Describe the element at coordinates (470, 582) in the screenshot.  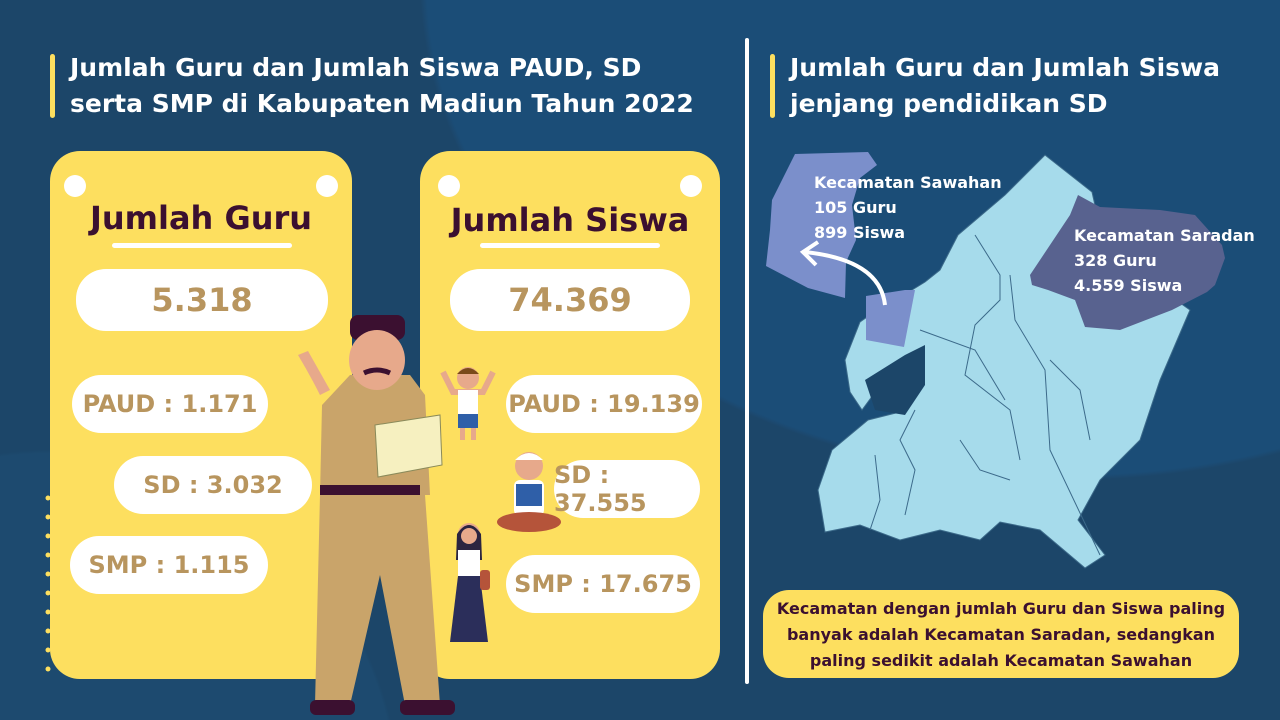
I see `student-girl-icon` at that location.